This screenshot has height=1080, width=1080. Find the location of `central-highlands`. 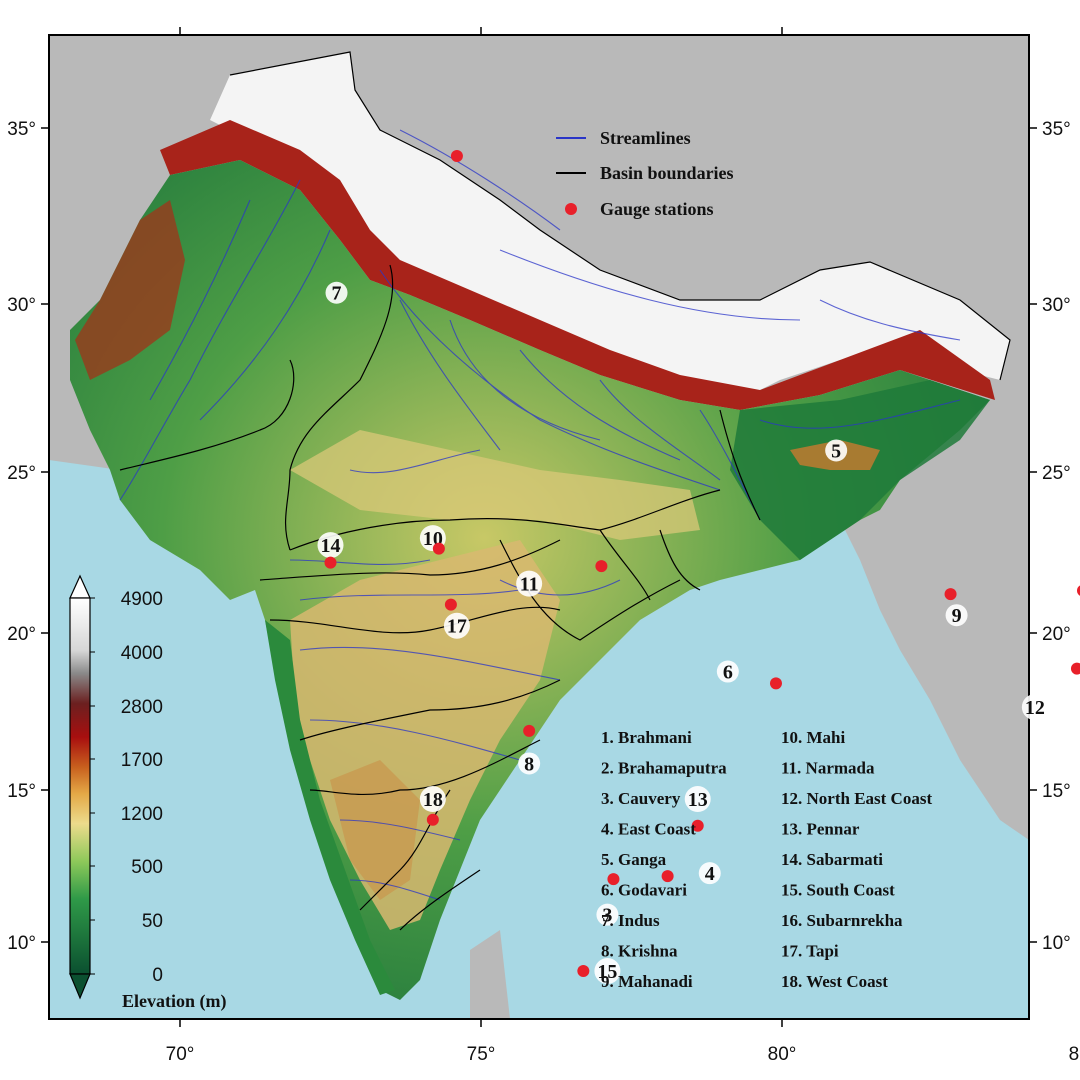

central-highlands is located at coordinates (495, 485).